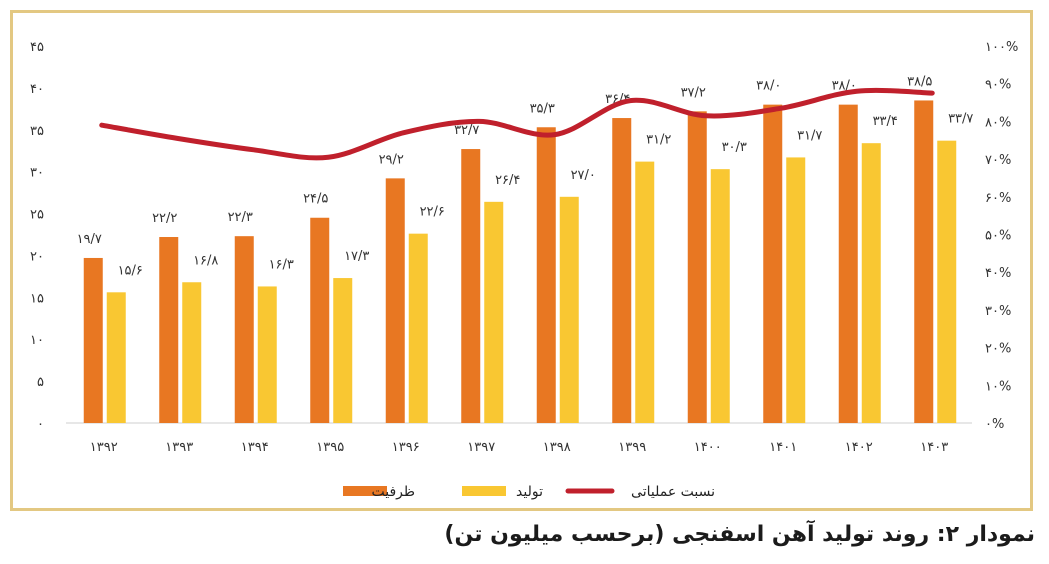 The height and width of the screenshot is (564, 1049). I want to click on data-label-capacity: ۲۹/۲, so click(391, 159).